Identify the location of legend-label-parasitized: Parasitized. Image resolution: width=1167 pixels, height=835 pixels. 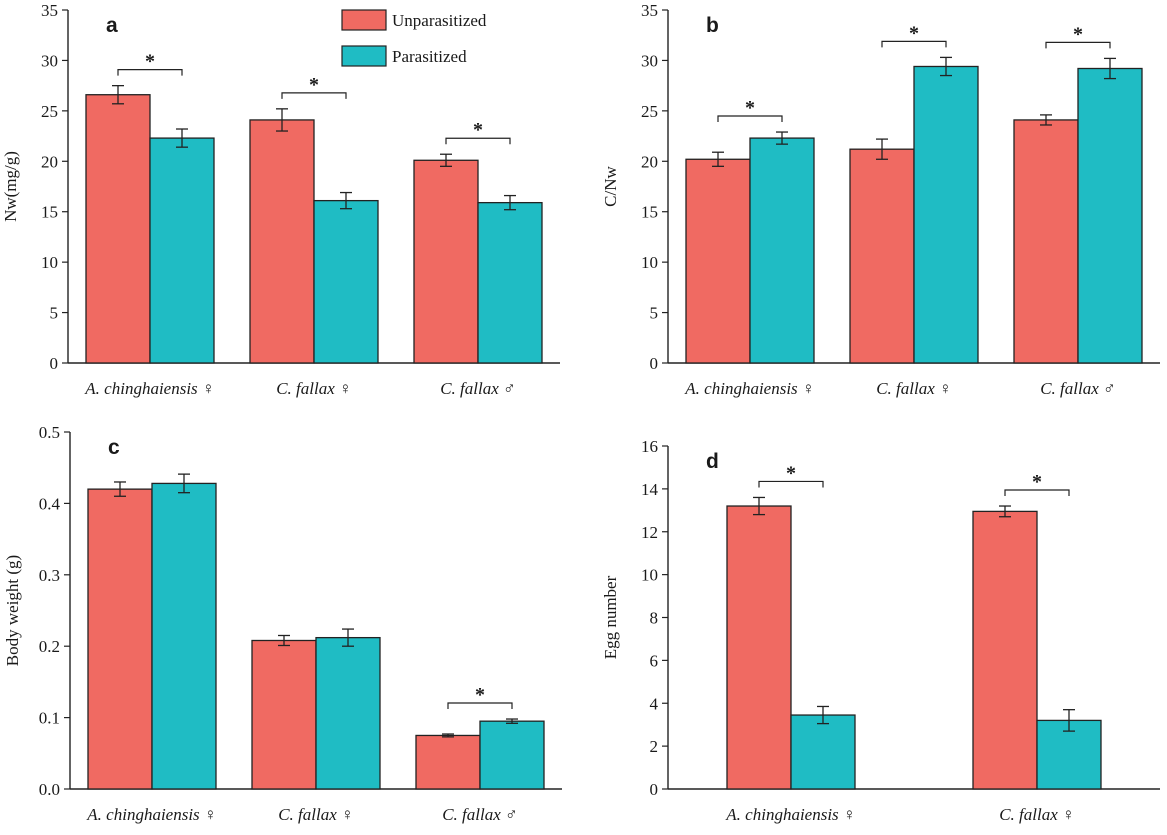
(429, 56).